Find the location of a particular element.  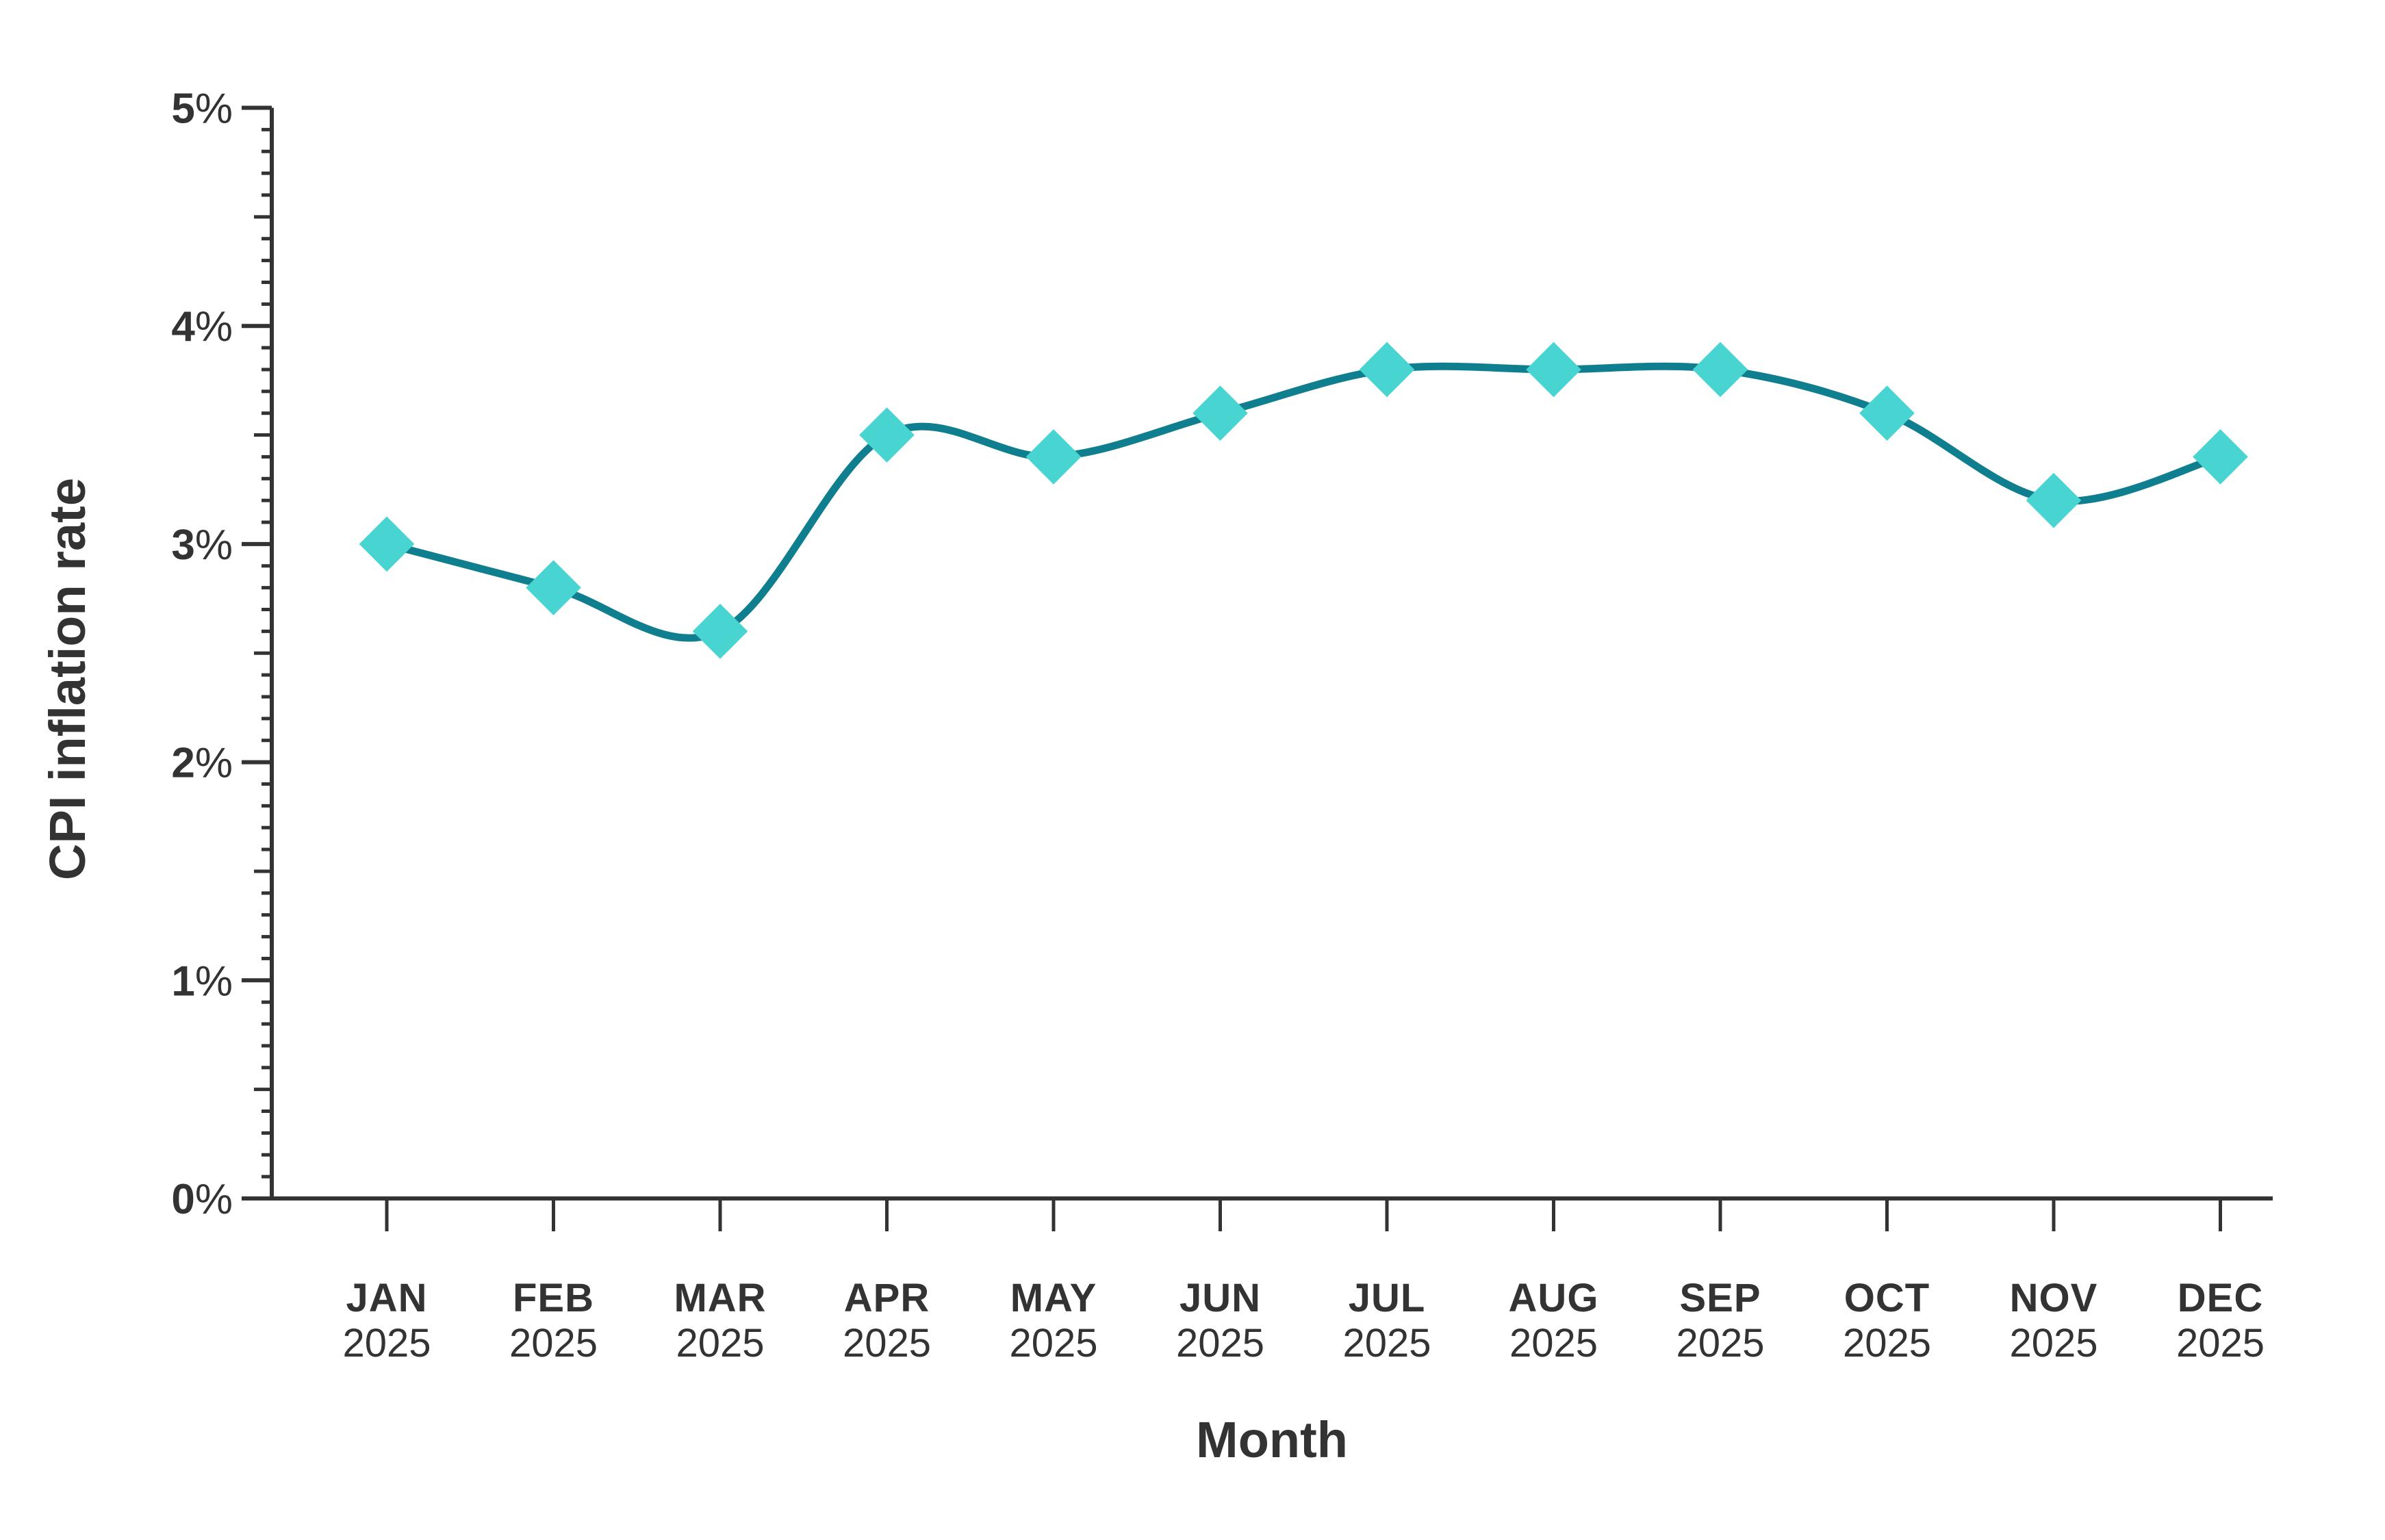

cpi-line is located at coordinates (1303, 502).